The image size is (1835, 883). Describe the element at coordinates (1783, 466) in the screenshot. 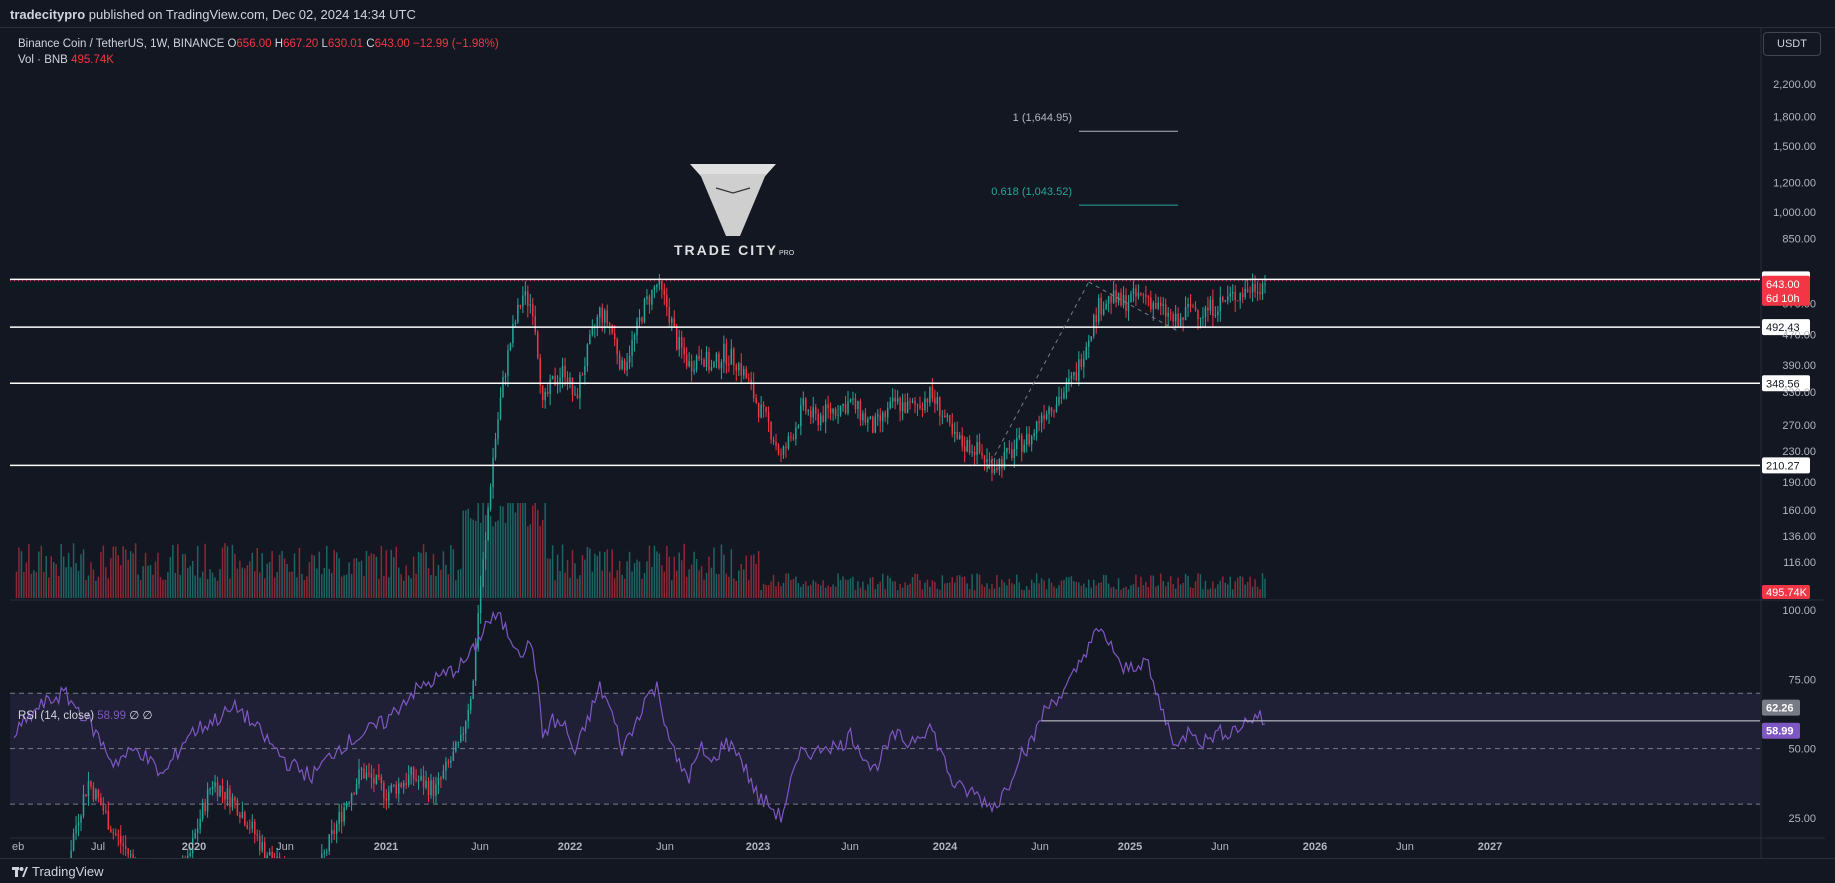

I see `level-price-label: 210.27` at that location.